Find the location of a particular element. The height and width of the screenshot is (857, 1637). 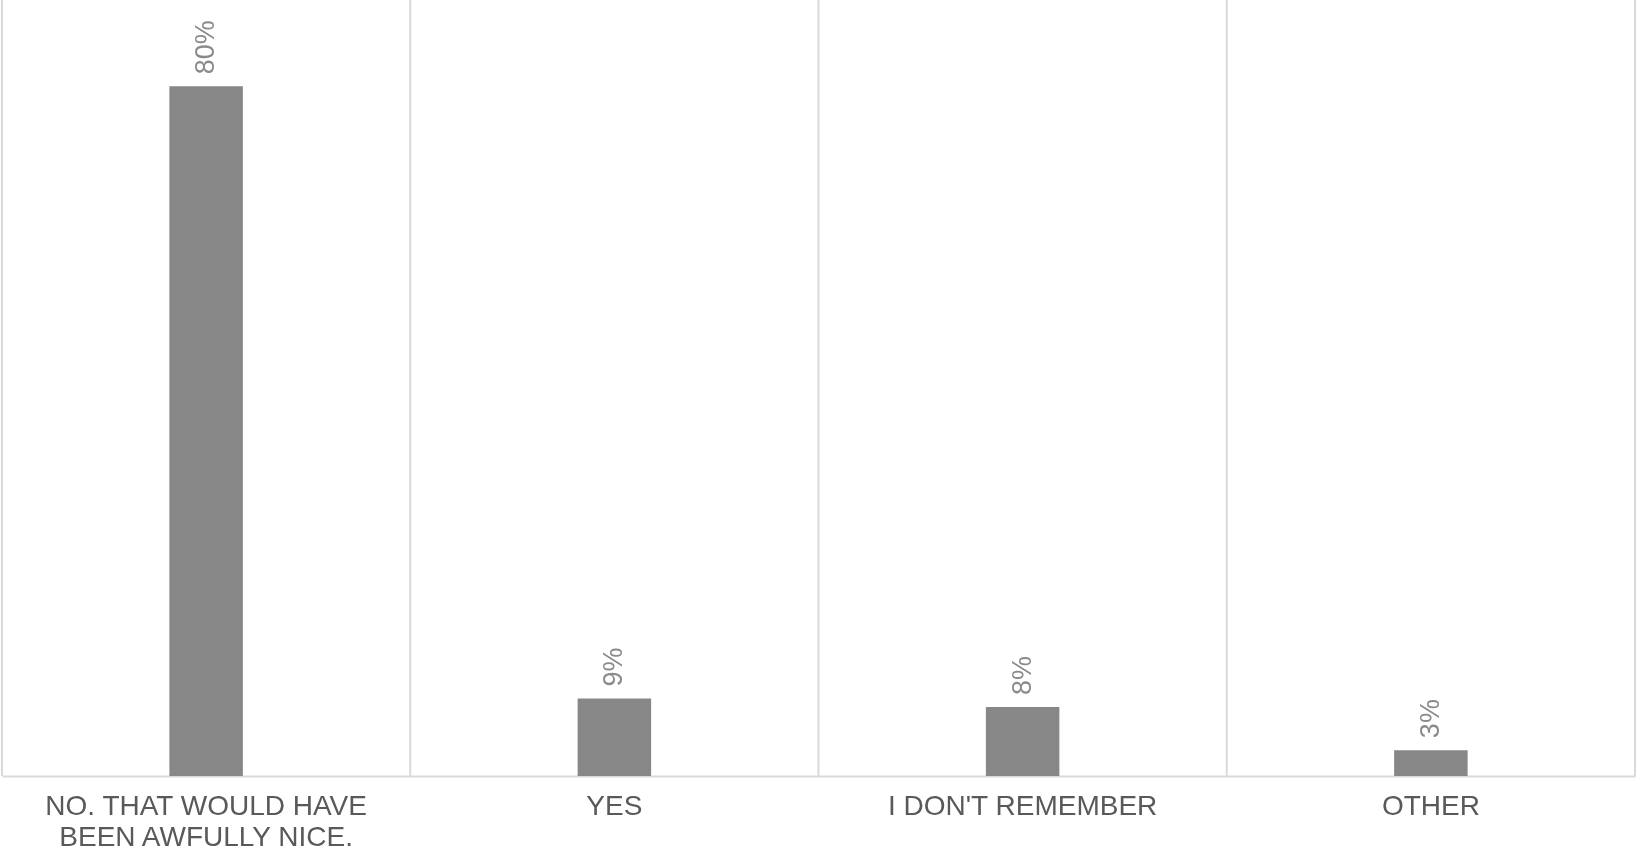

data-label: 3% is located at coordinates (1429, 719).